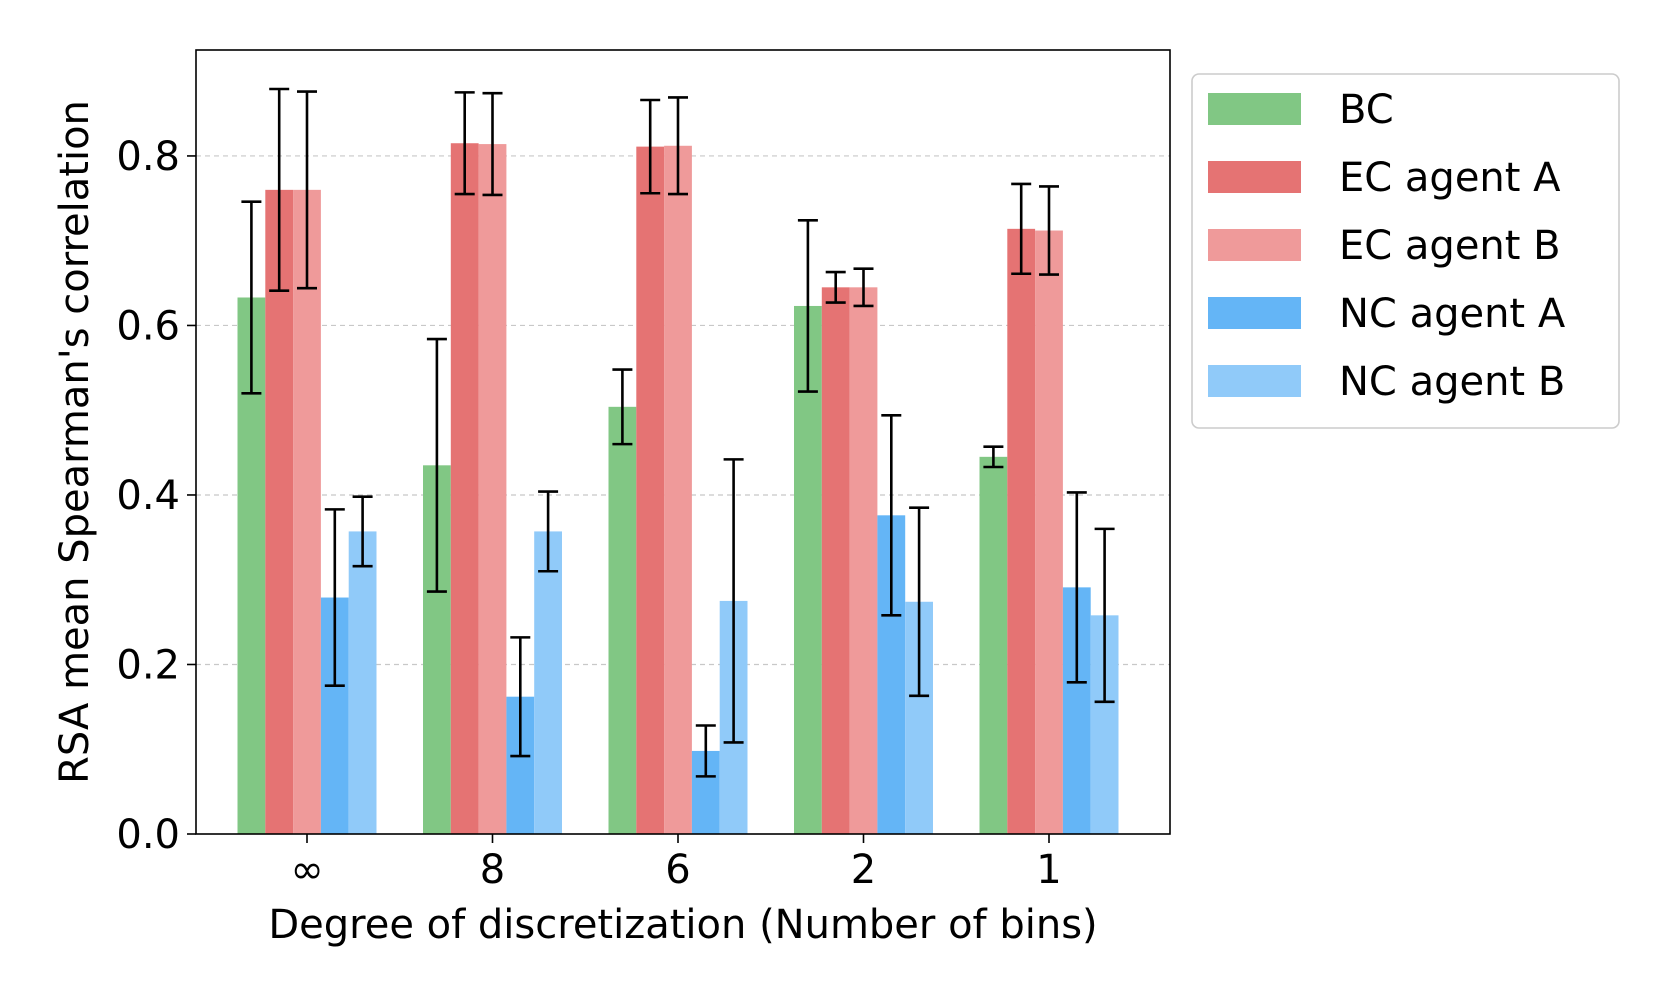  What do you see at coordinates (492, 870) in the screenshot?
I see `x-tick-label: 8` at bounding box center [492, 870].